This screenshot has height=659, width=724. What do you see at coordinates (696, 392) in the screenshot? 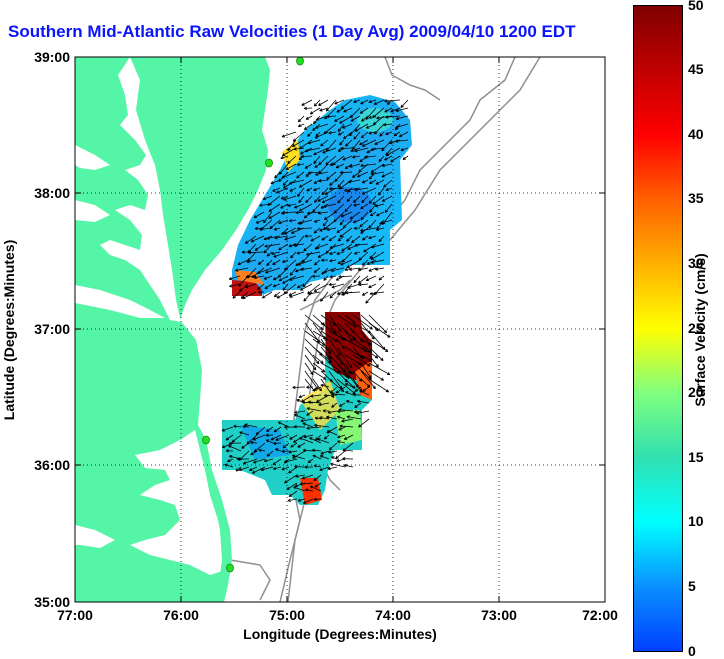
I see `colorbar-tick: 20` at bounding box center [696, 392].